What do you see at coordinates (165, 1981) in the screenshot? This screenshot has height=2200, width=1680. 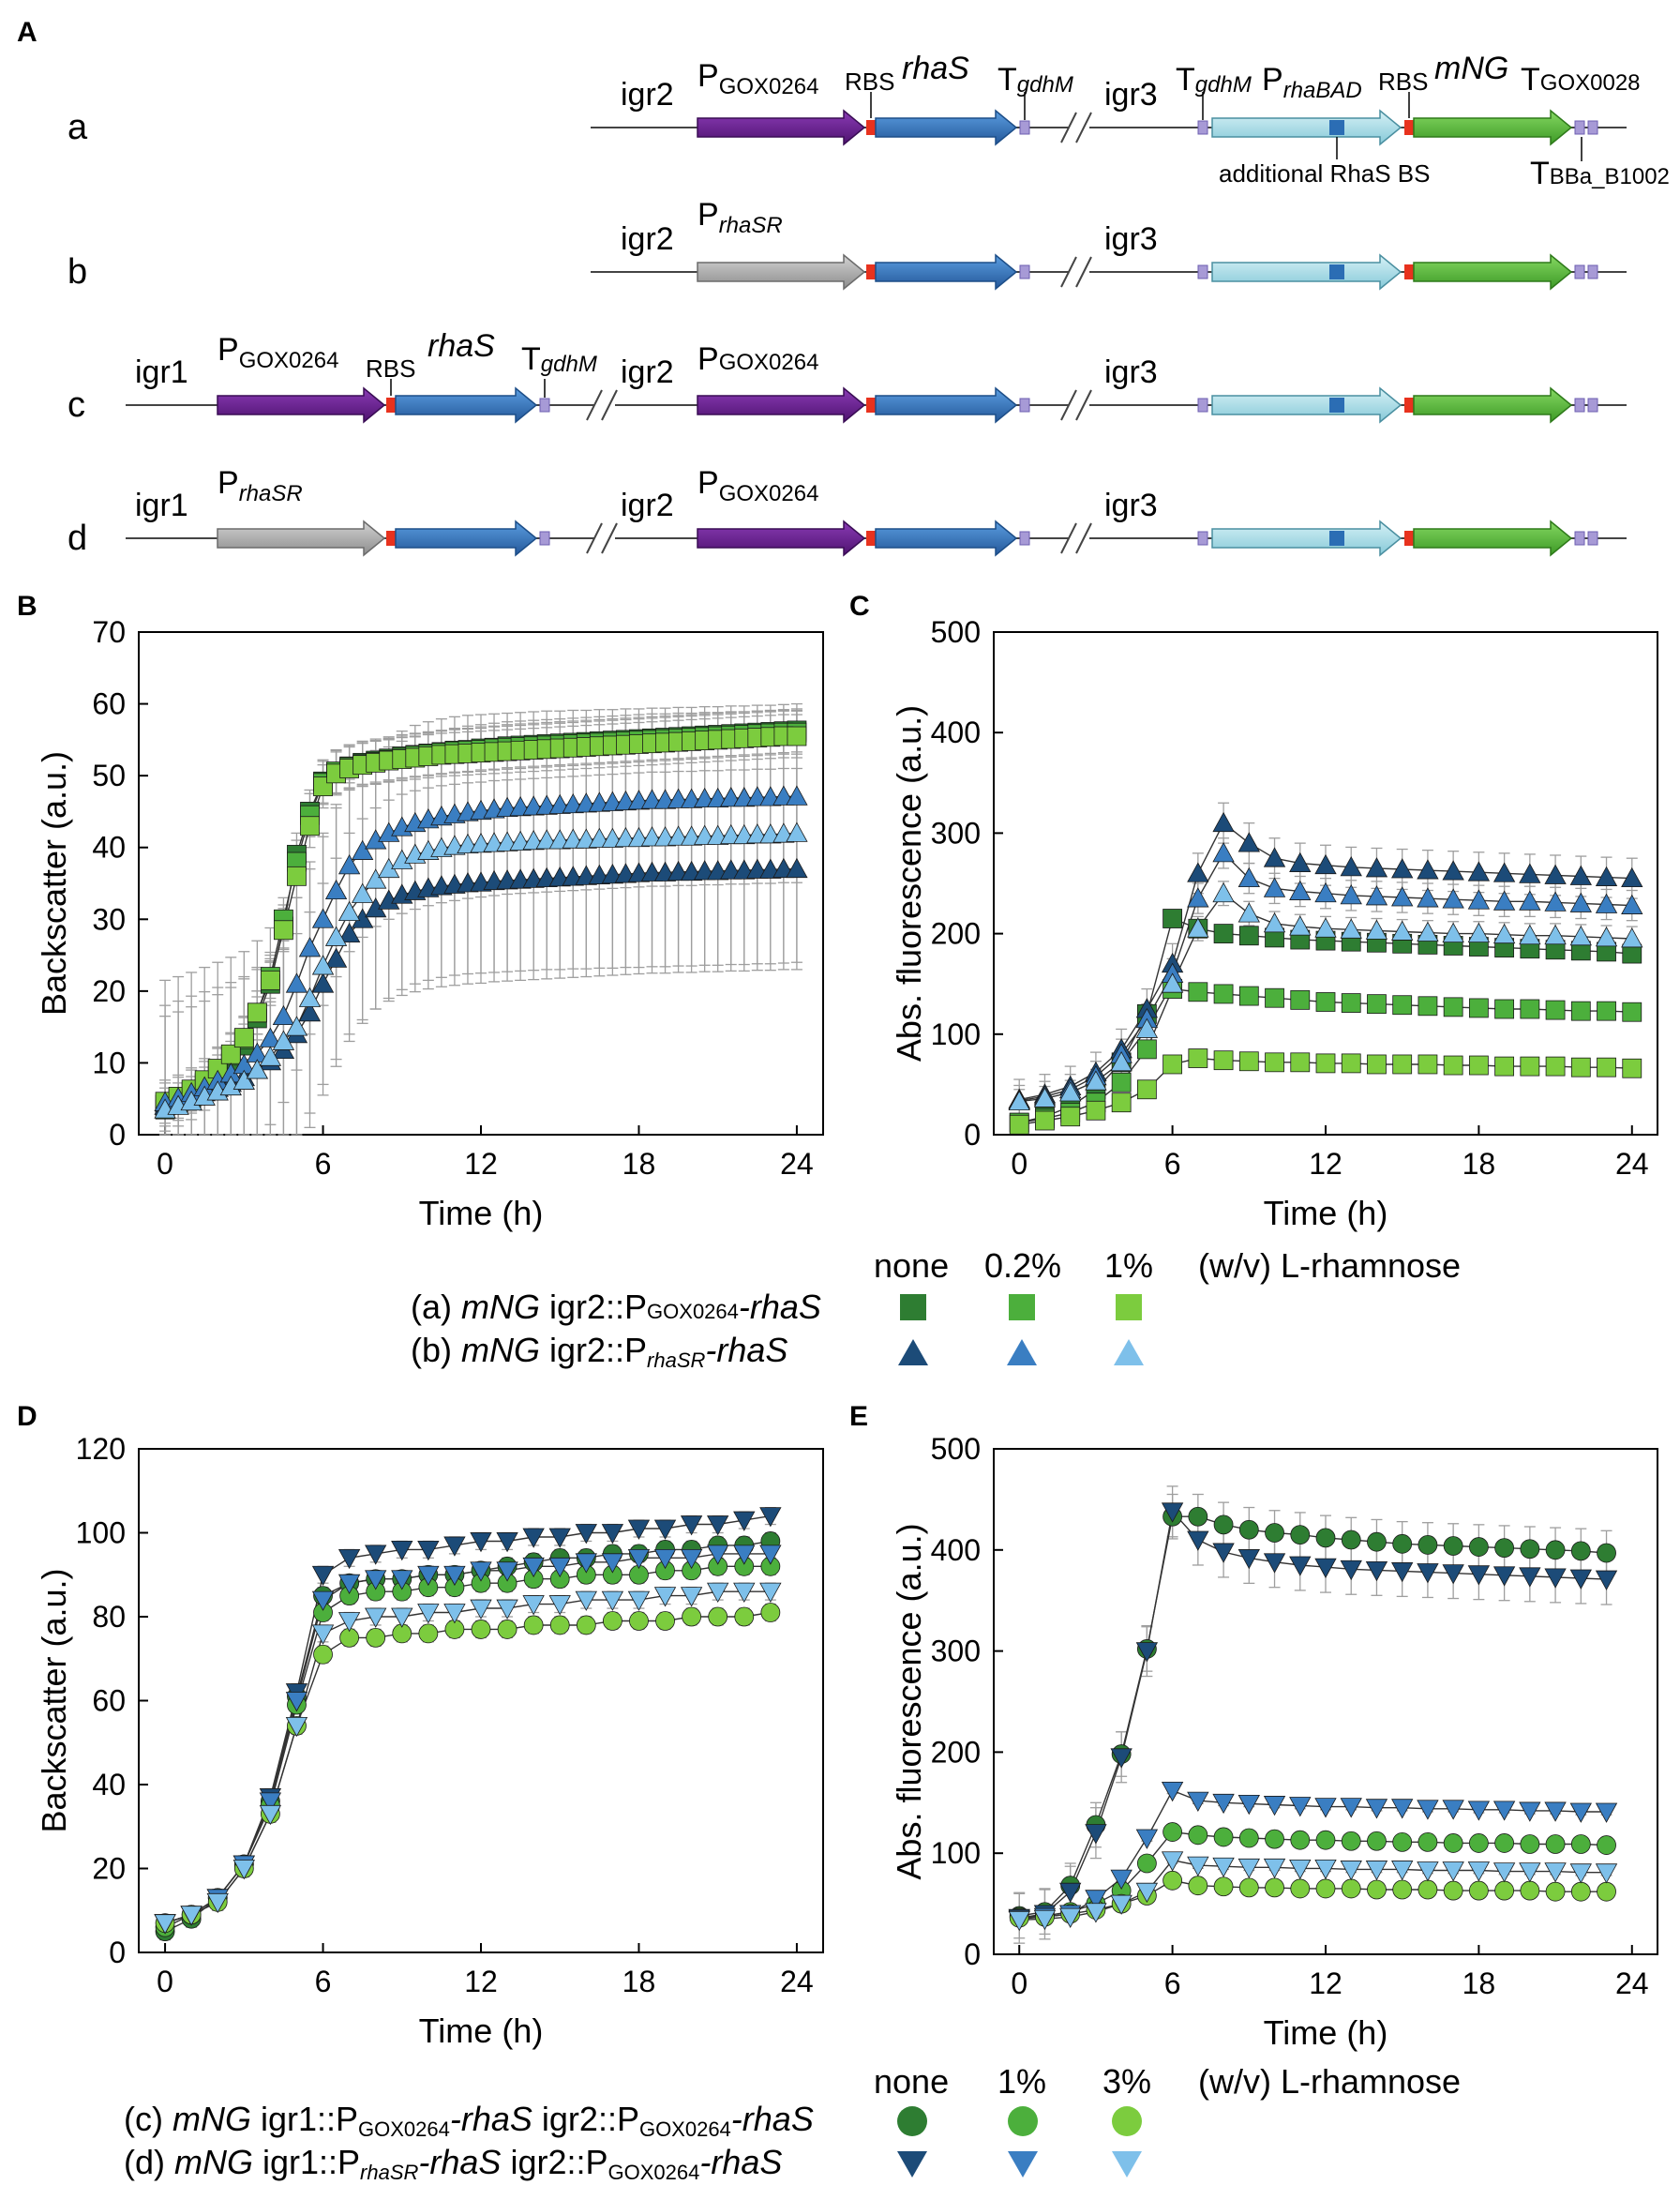 I see `x-tick-label: 0` at bounding box center [165, 1981].